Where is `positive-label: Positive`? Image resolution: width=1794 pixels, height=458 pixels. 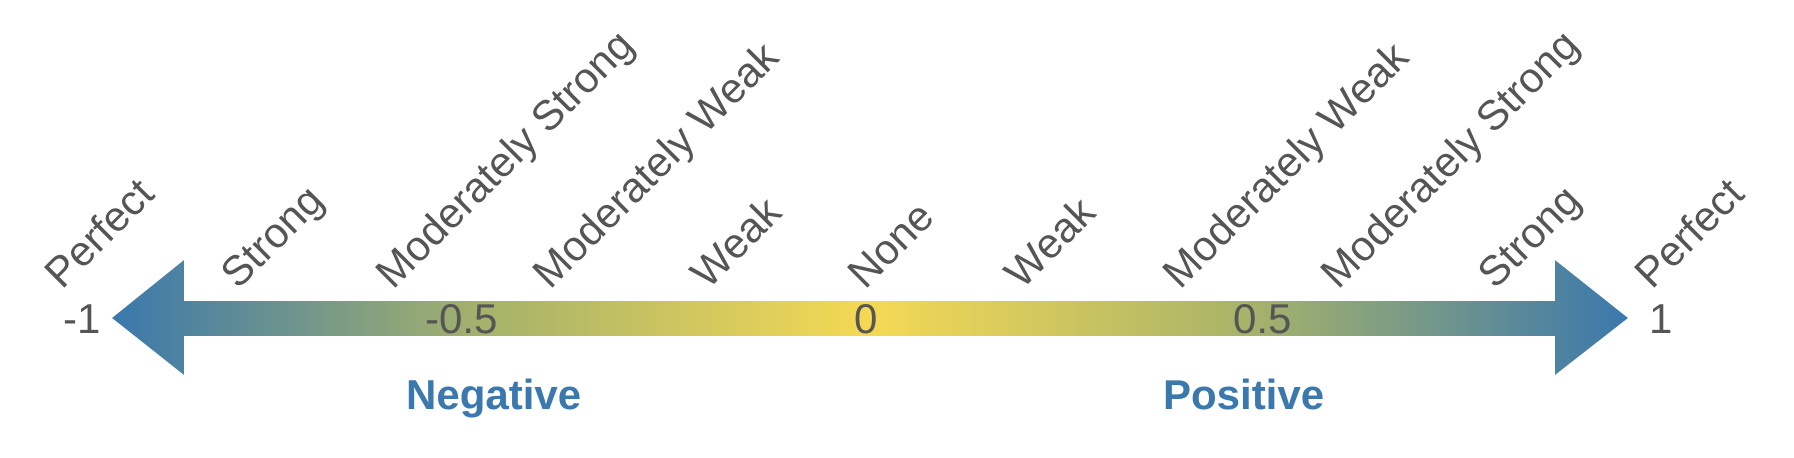
positive-label: Positive is located at coordinates (1244, 394).